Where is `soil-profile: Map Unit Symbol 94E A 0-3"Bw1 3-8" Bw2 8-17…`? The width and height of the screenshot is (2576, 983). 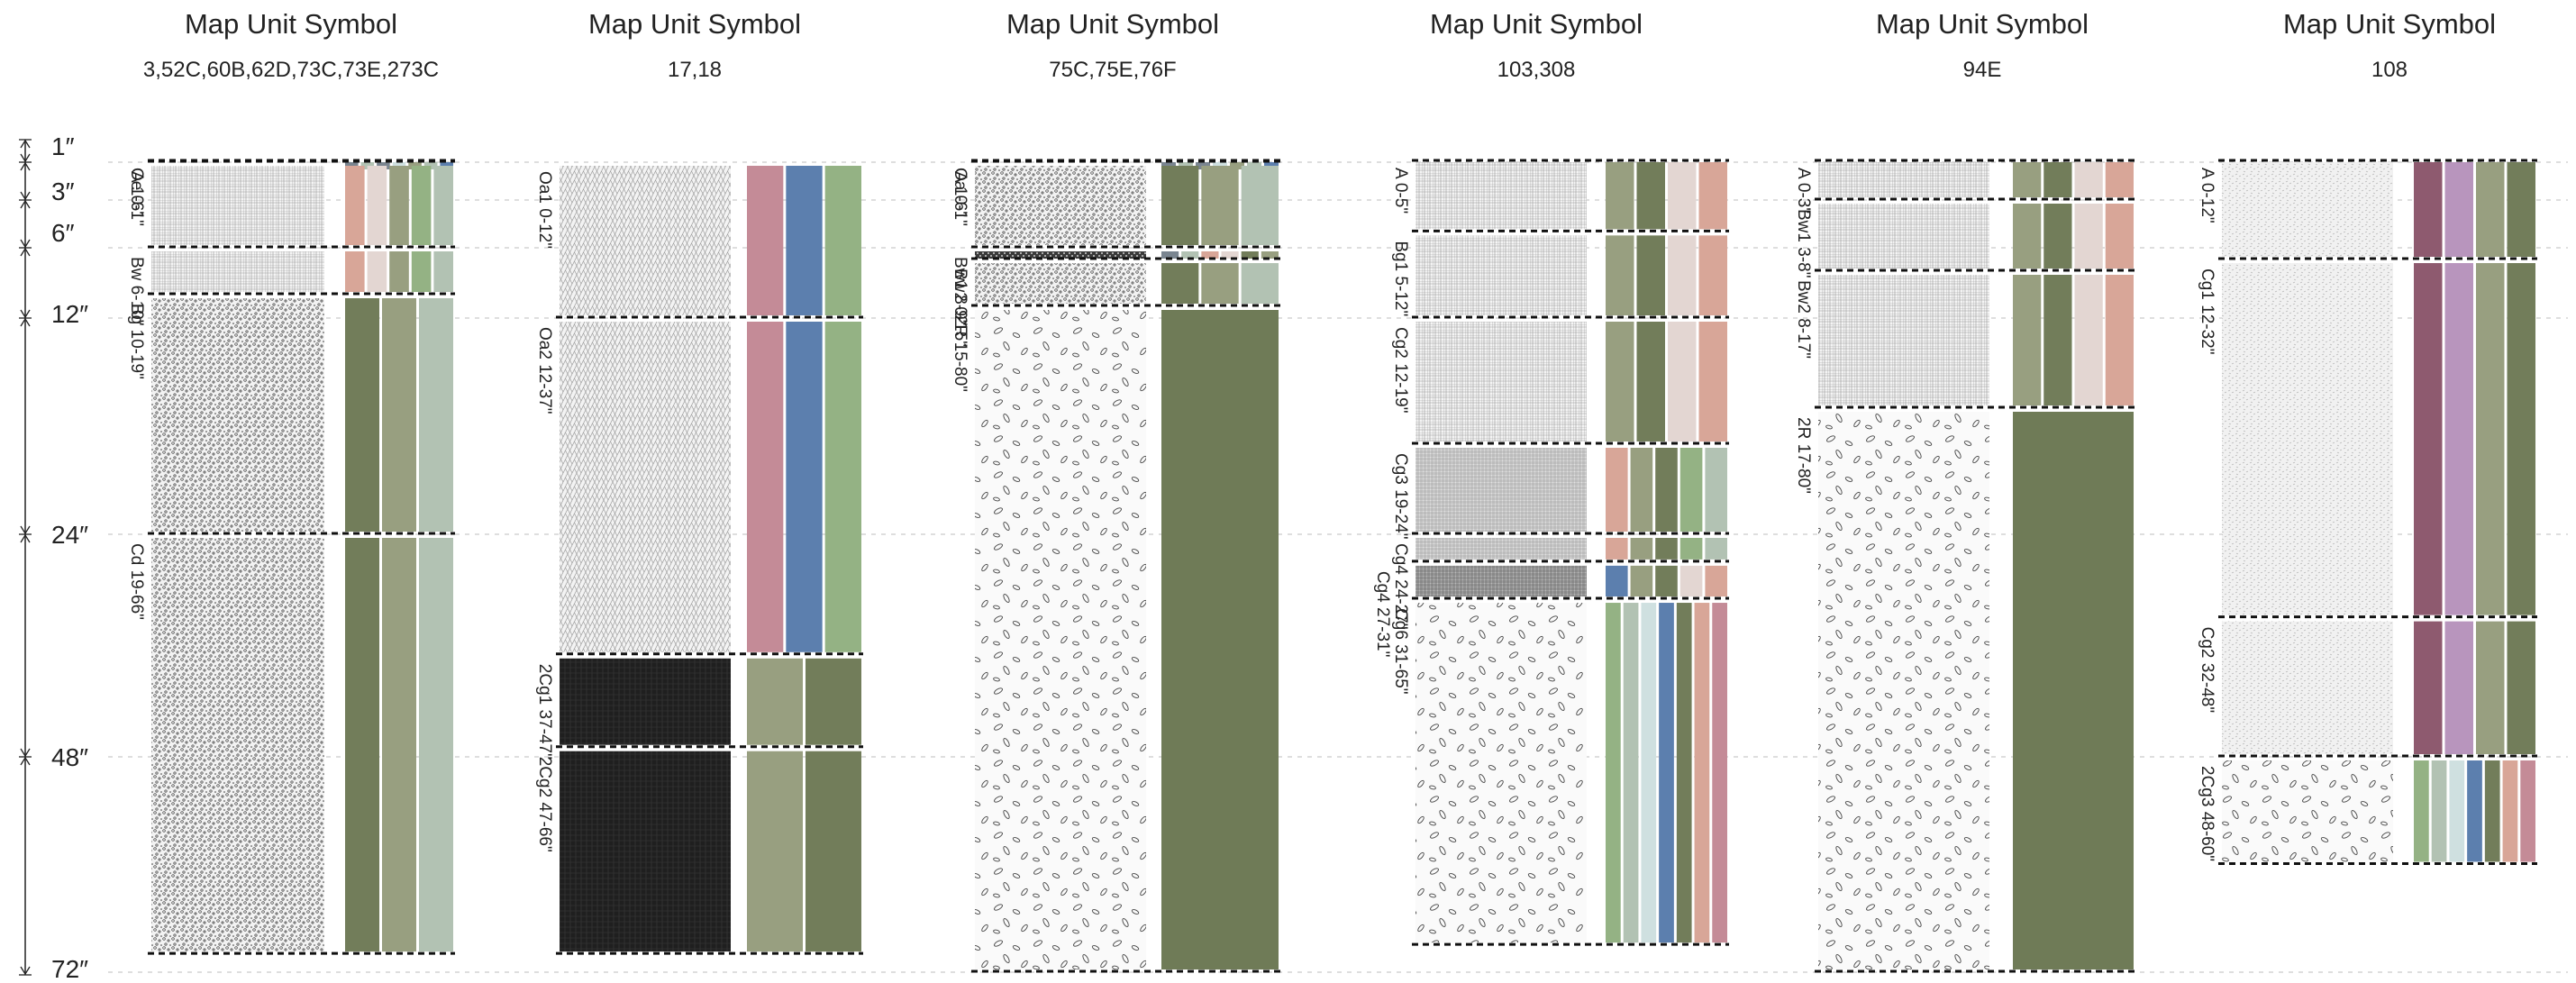 soil-profile: Map Unit Symbol 94E A 0-3"Bw1 3-8" Bw2 8-17… is located at coordinates (1964, 490).